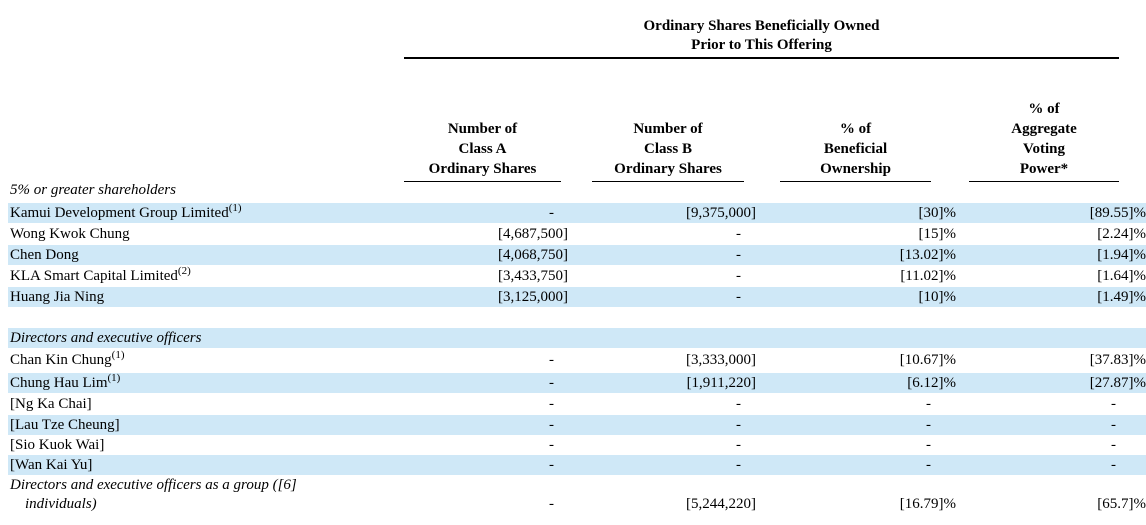  Describe the element at coordinates (1117, 213) in the screenshot. I see `row-voting: [89.55]%` at that location.